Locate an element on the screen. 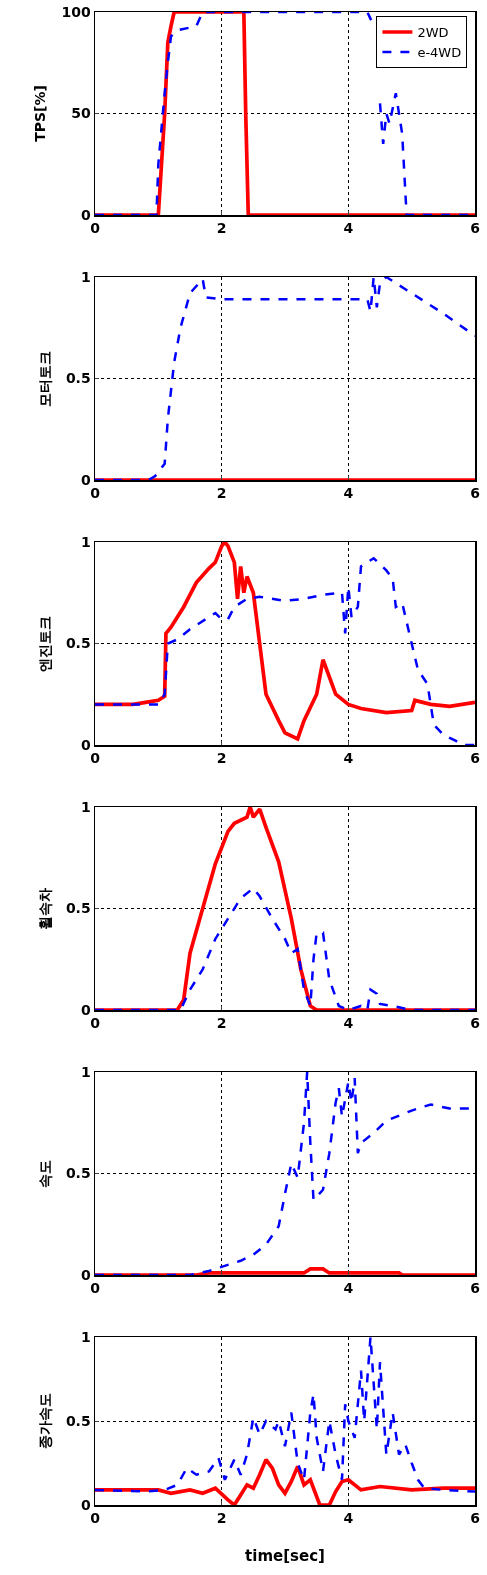 The height and width of the screenshot is (1575, 487). x-axis-title: time[sec] is located at coordinates (285, 1555).